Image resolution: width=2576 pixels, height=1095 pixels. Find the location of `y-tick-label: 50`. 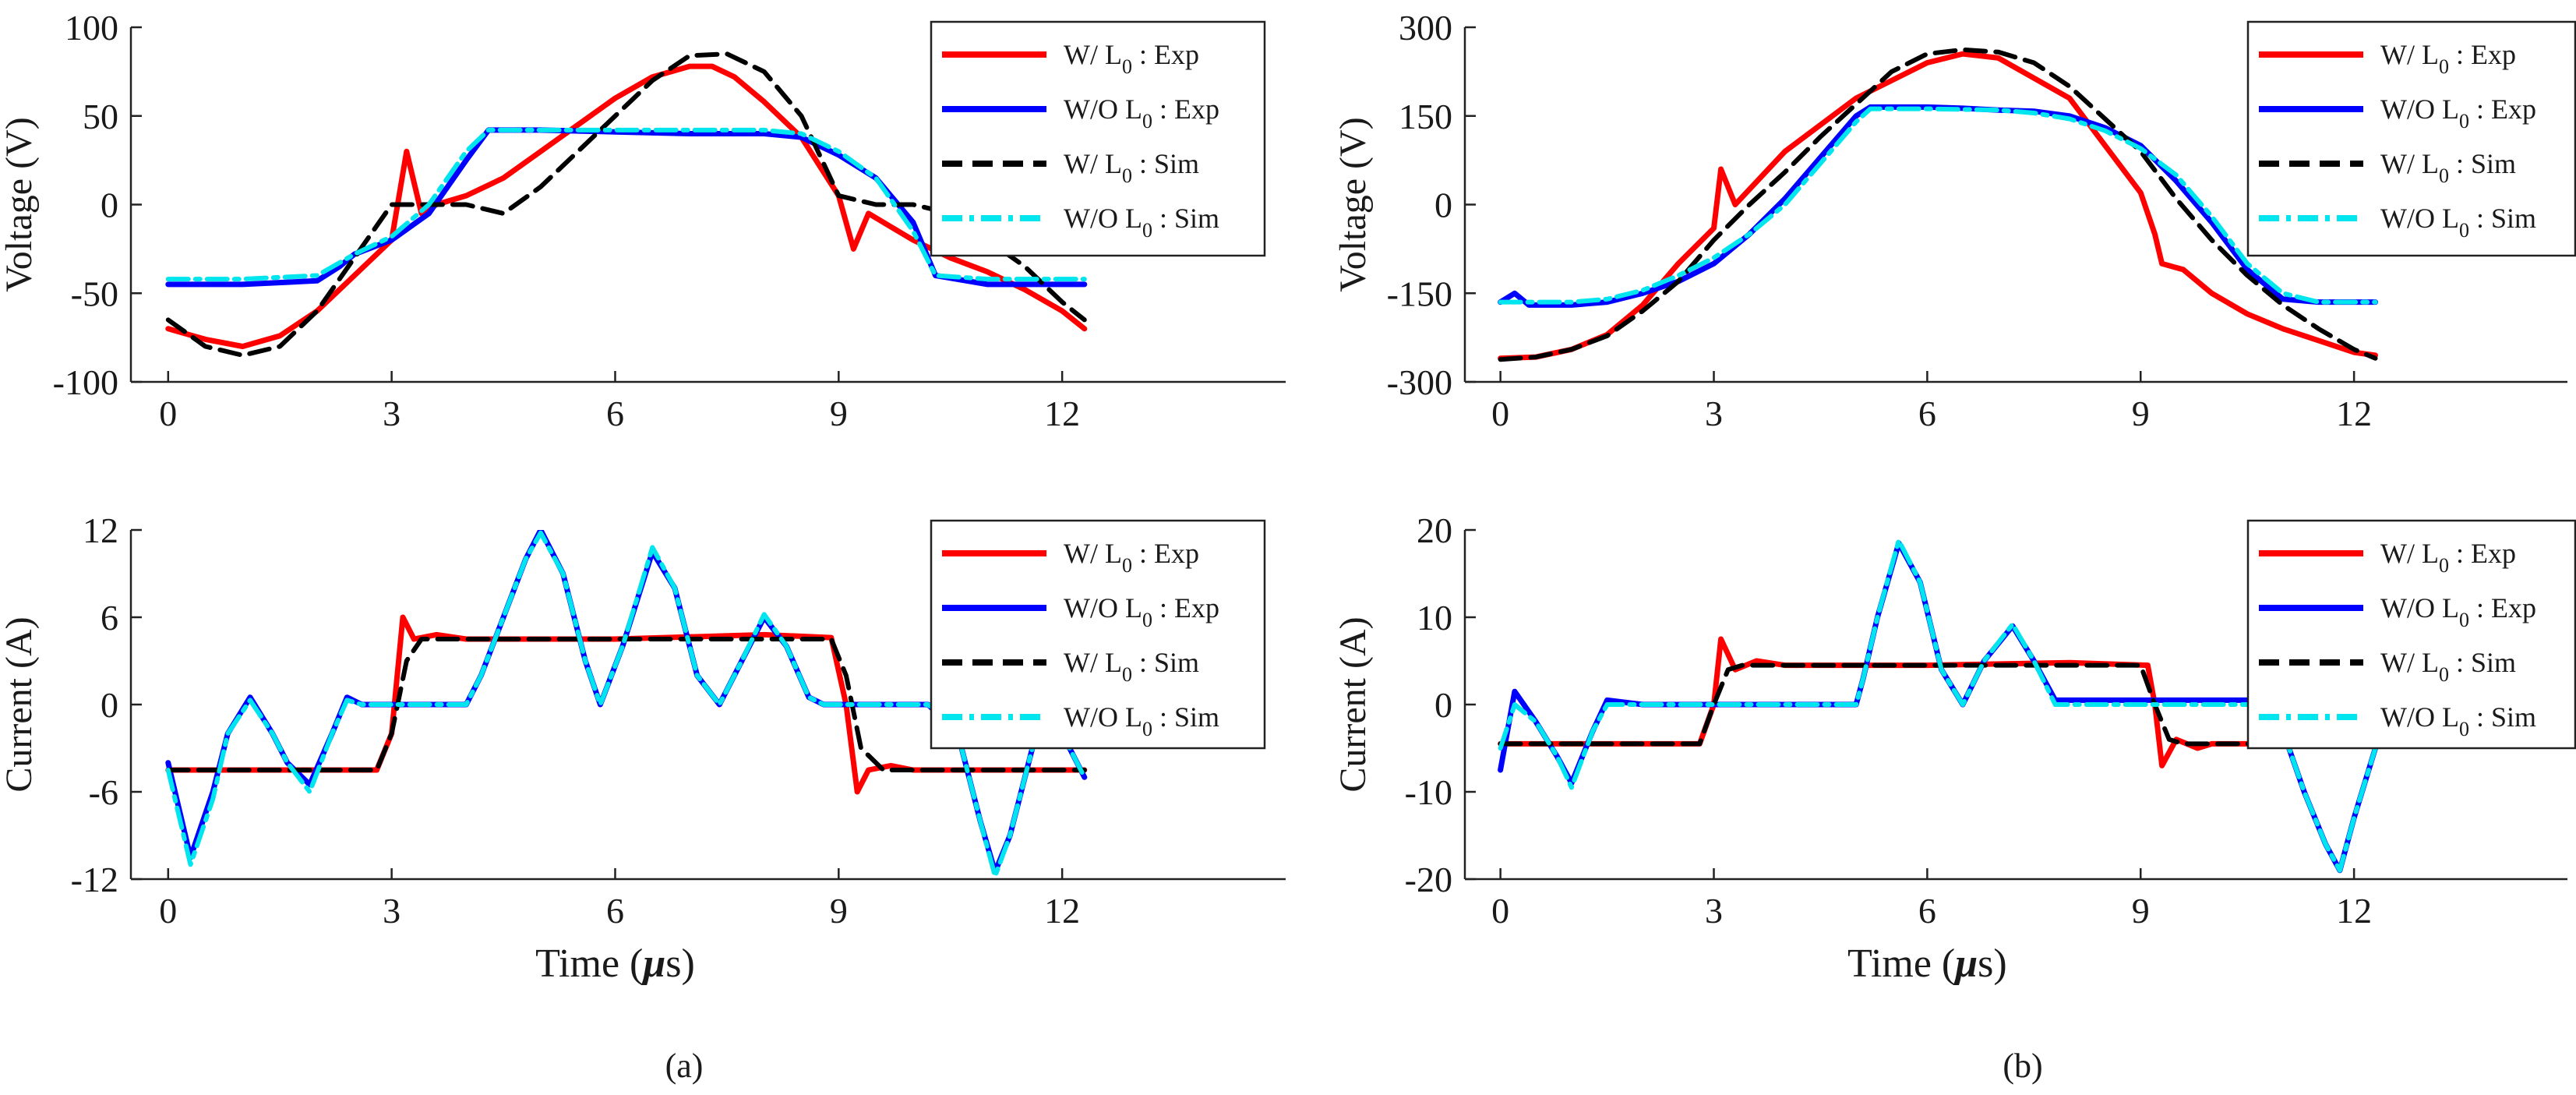

y-tick-label: 50 is located at coordinates (100, 117).